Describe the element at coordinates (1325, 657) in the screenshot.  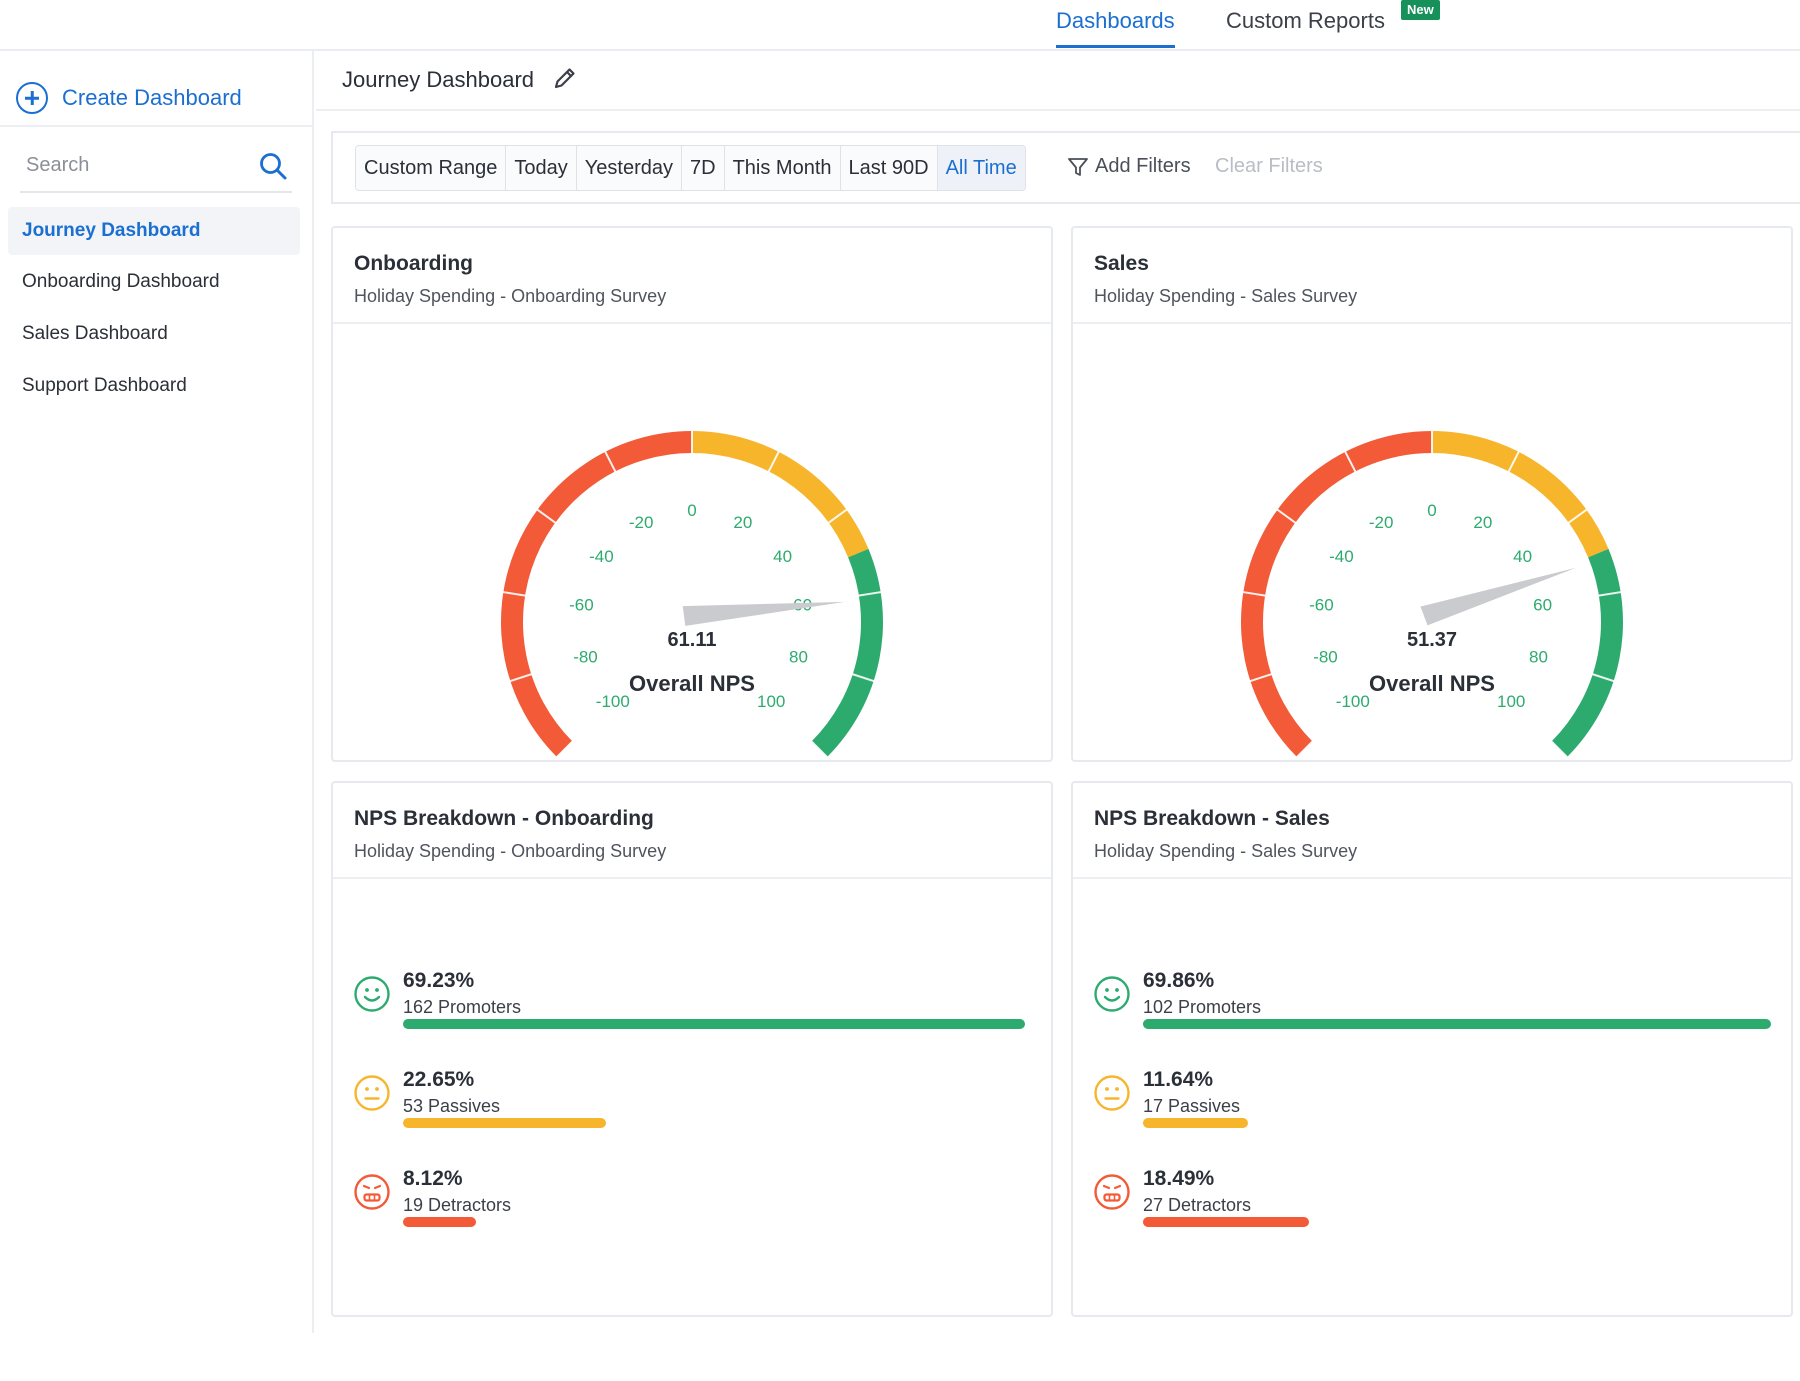
I see `gauge-tick-label: -80` at that location.